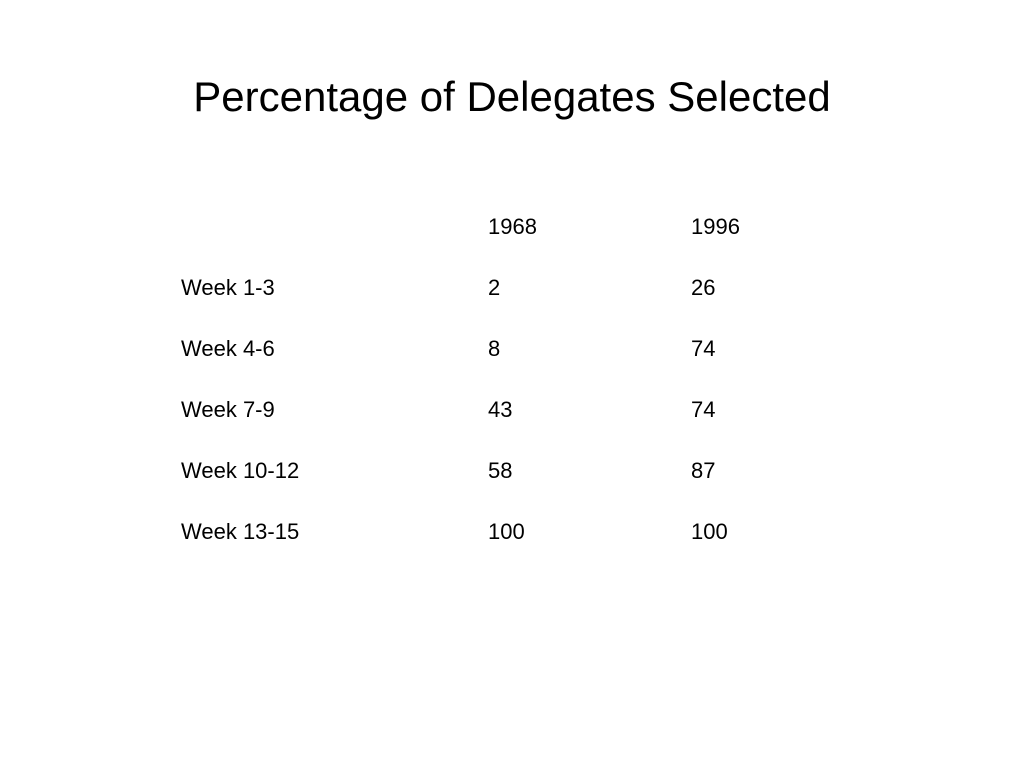  Describe the element at coordinates (512, 96) in the screenshot. I see `slide-title: Percentage of Delegates Selected` at that location.